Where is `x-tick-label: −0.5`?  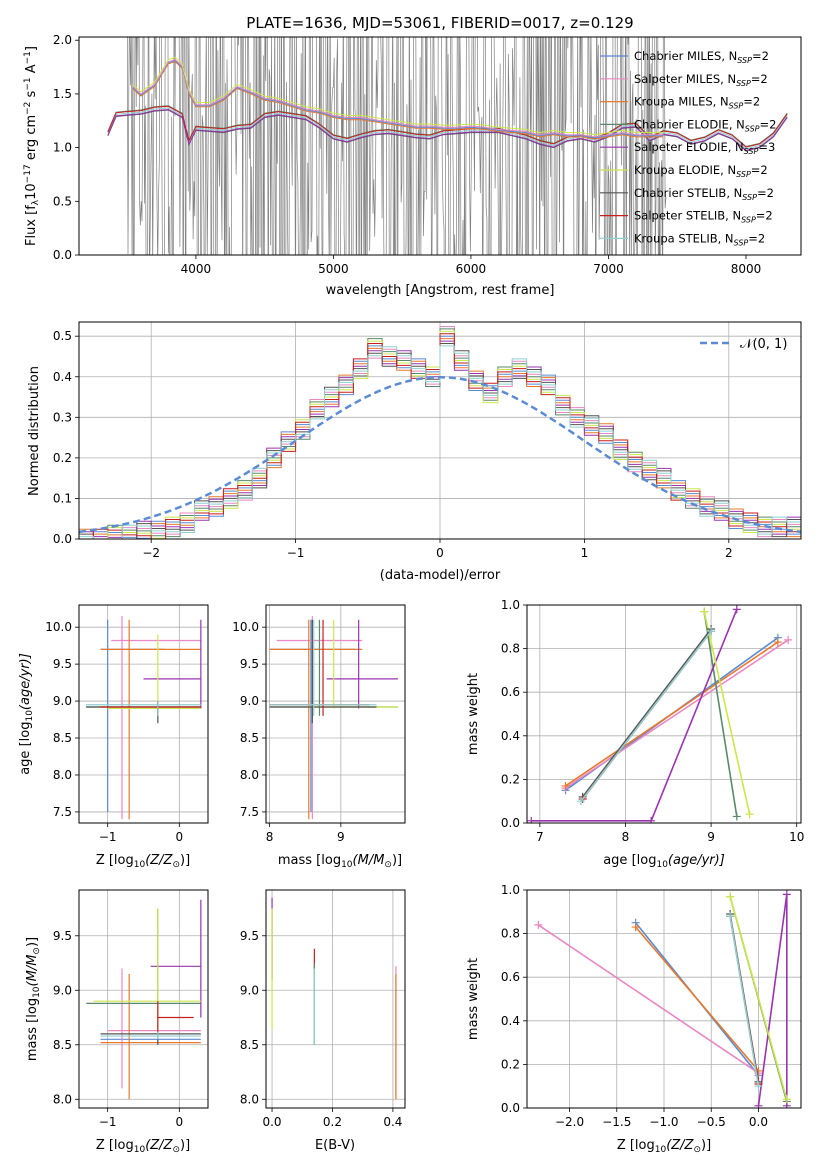
x-tick-label: −0.5 is located at coordinates (711, 1122).